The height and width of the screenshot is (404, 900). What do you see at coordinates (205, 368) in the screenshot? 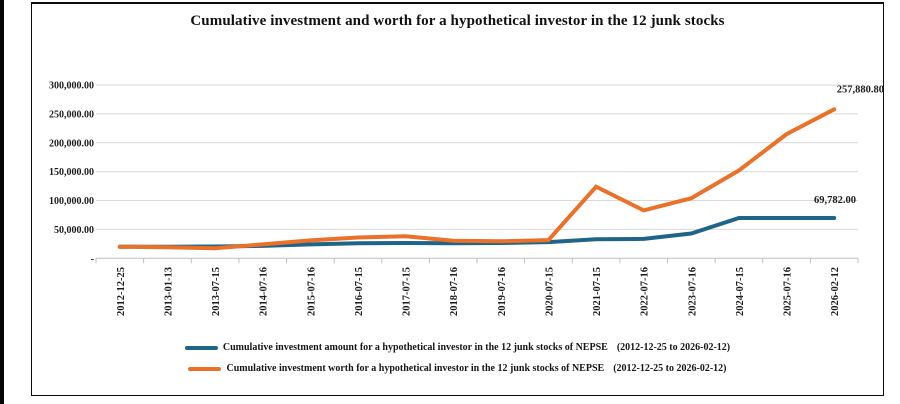
I see `legend-line-marker-investment-worth` at bounding box center [205, 368].